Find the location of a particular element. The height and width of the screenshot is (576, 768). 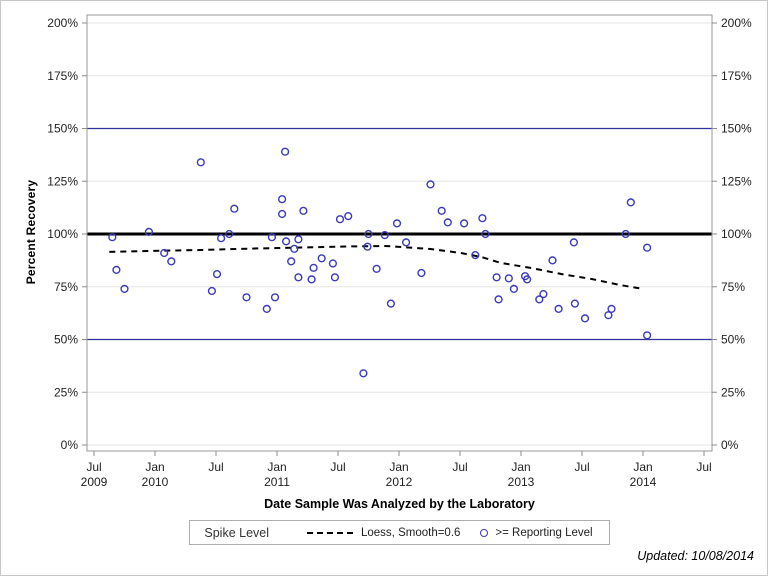

y-axis-title: Percent Recovery is located at coordinates (31, 232).